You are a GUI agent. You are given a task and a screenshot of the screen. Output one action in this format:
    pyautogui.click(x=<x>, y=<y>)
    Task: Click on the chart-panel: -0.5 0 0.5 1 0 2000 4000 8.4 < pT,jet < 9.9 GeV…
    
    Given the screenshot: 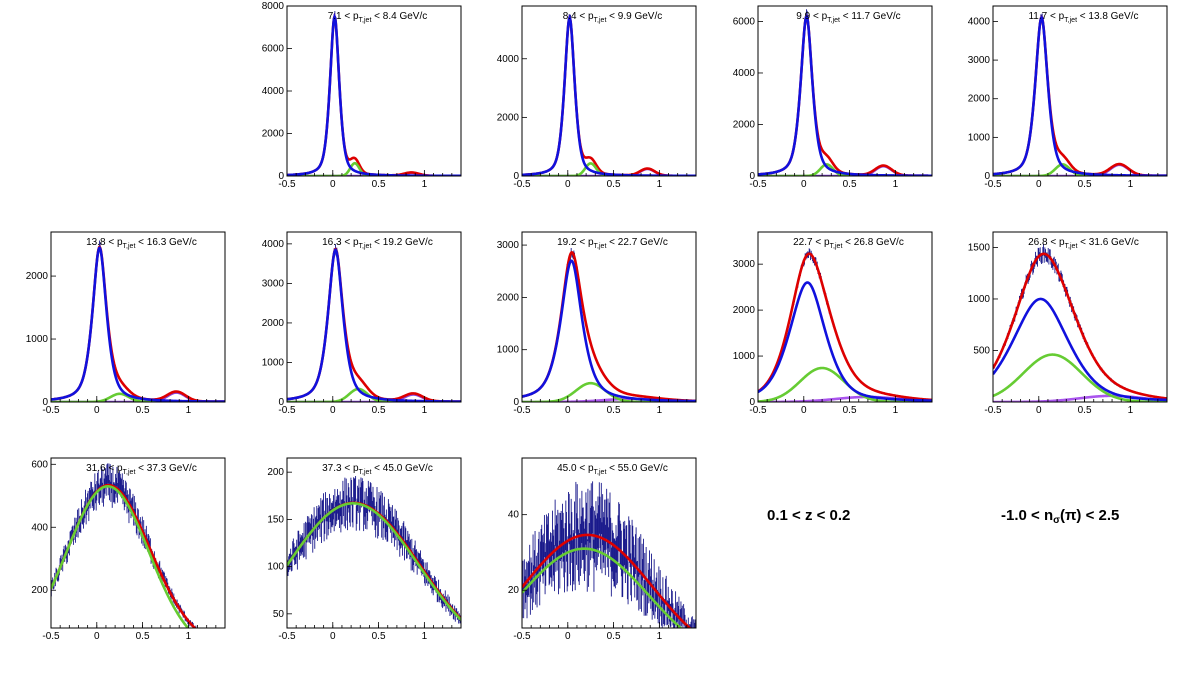 What is the action you would take?
    pyautogui.click(x=597, y=97)
    